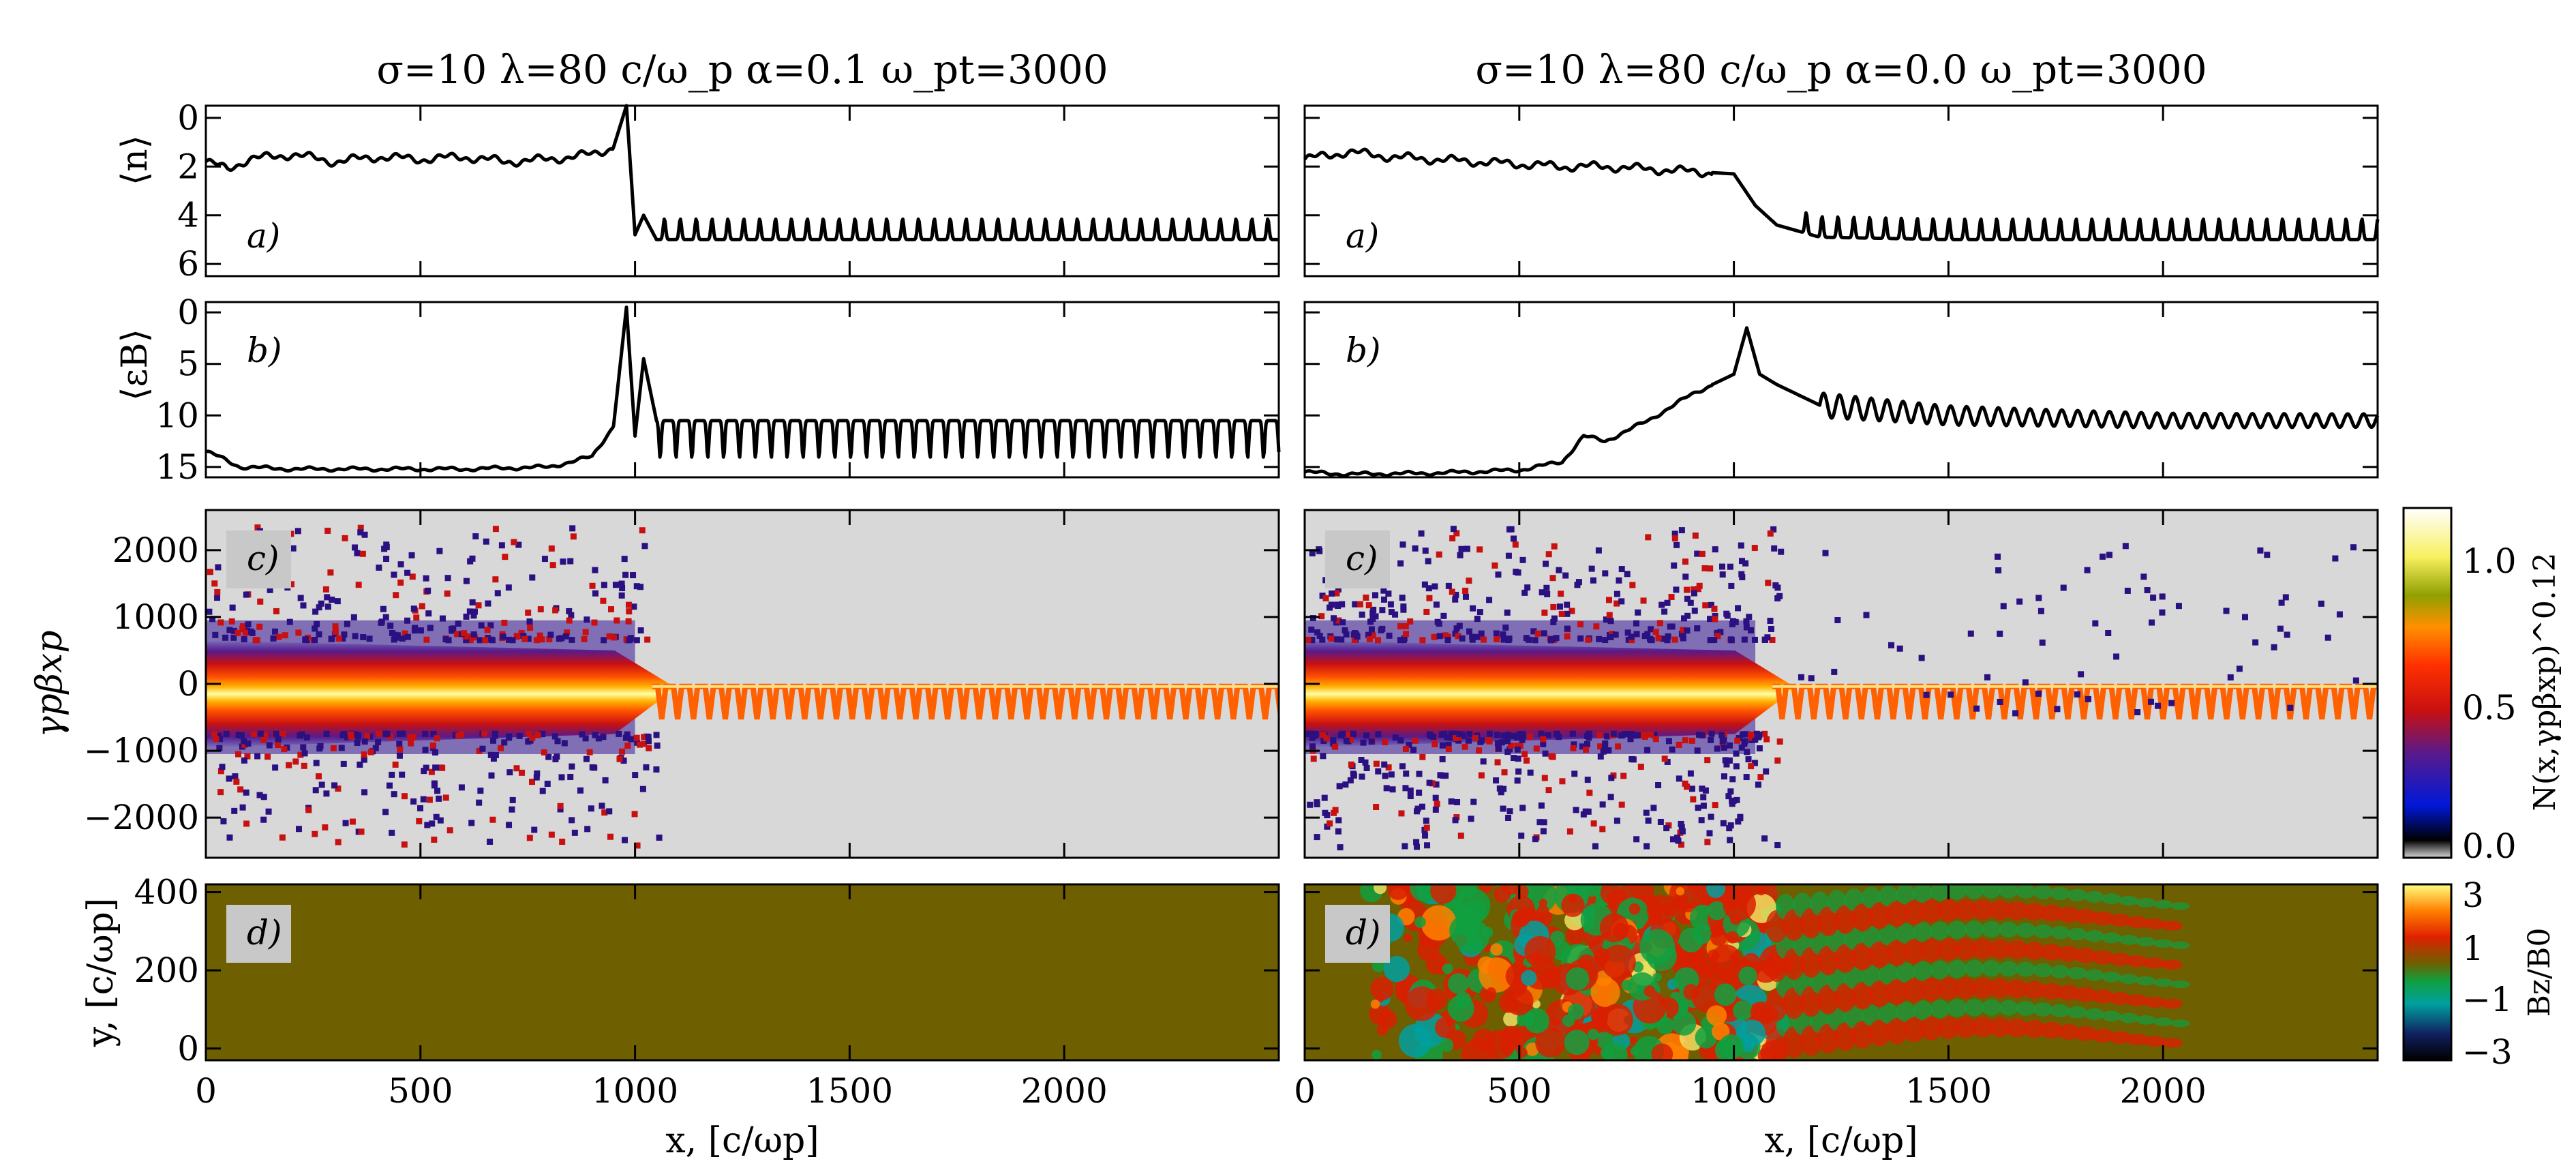 The image size is (2576, 1168). Describe the element at coordinates (1841, 684) in the screenshot. I see `panel-c-right: c)` at that location.